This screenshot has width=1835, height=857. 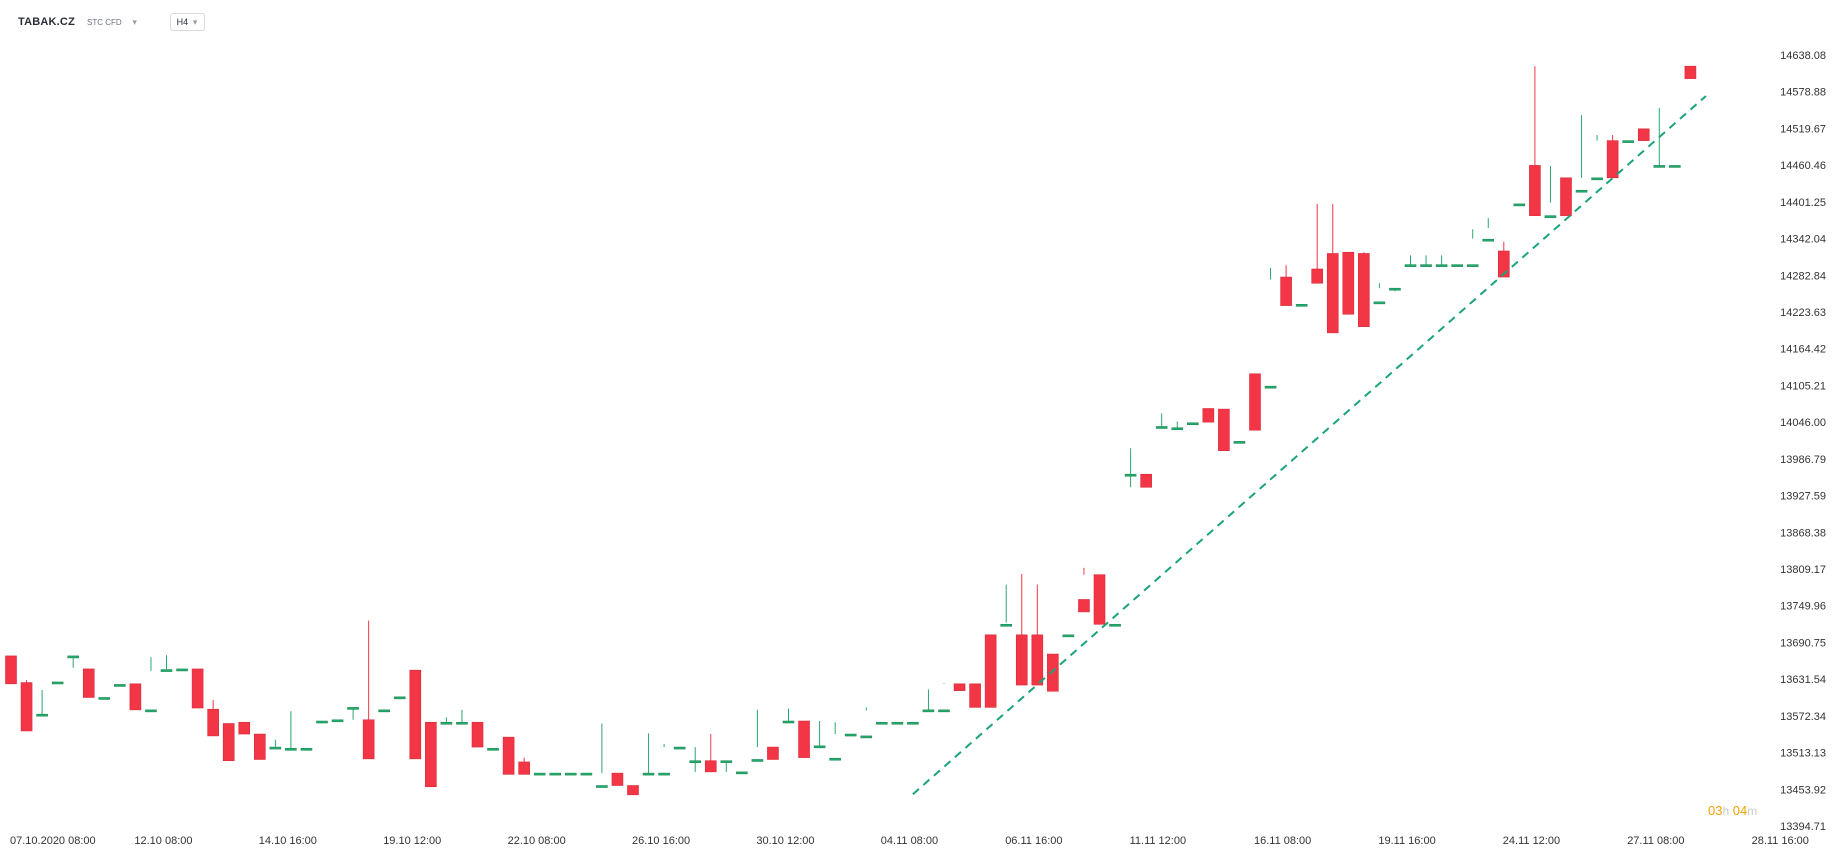 I want to click on timeframe-select: H4 ▾, so click(x=187, y=22).